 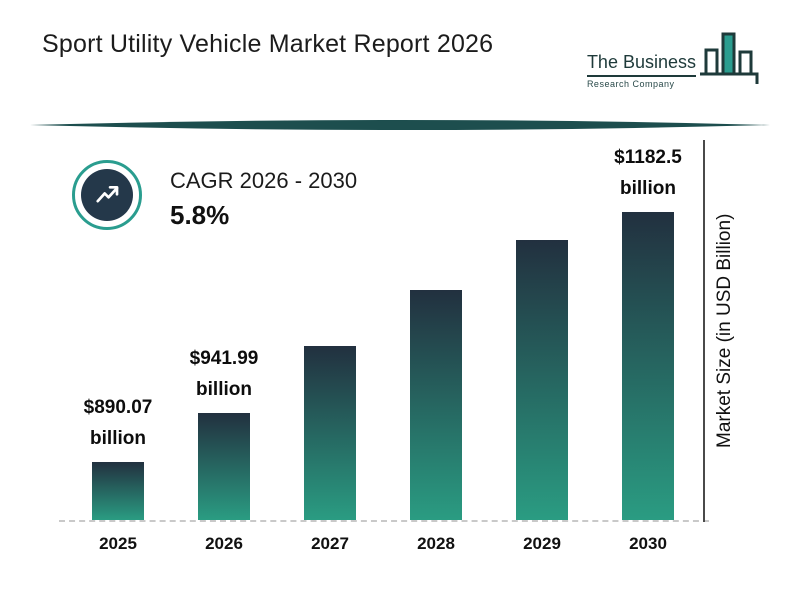 What do you see at coordinates (641, 64) in the screenshot?
I see `logo-name: The Business` at bounding box center [641, 64].